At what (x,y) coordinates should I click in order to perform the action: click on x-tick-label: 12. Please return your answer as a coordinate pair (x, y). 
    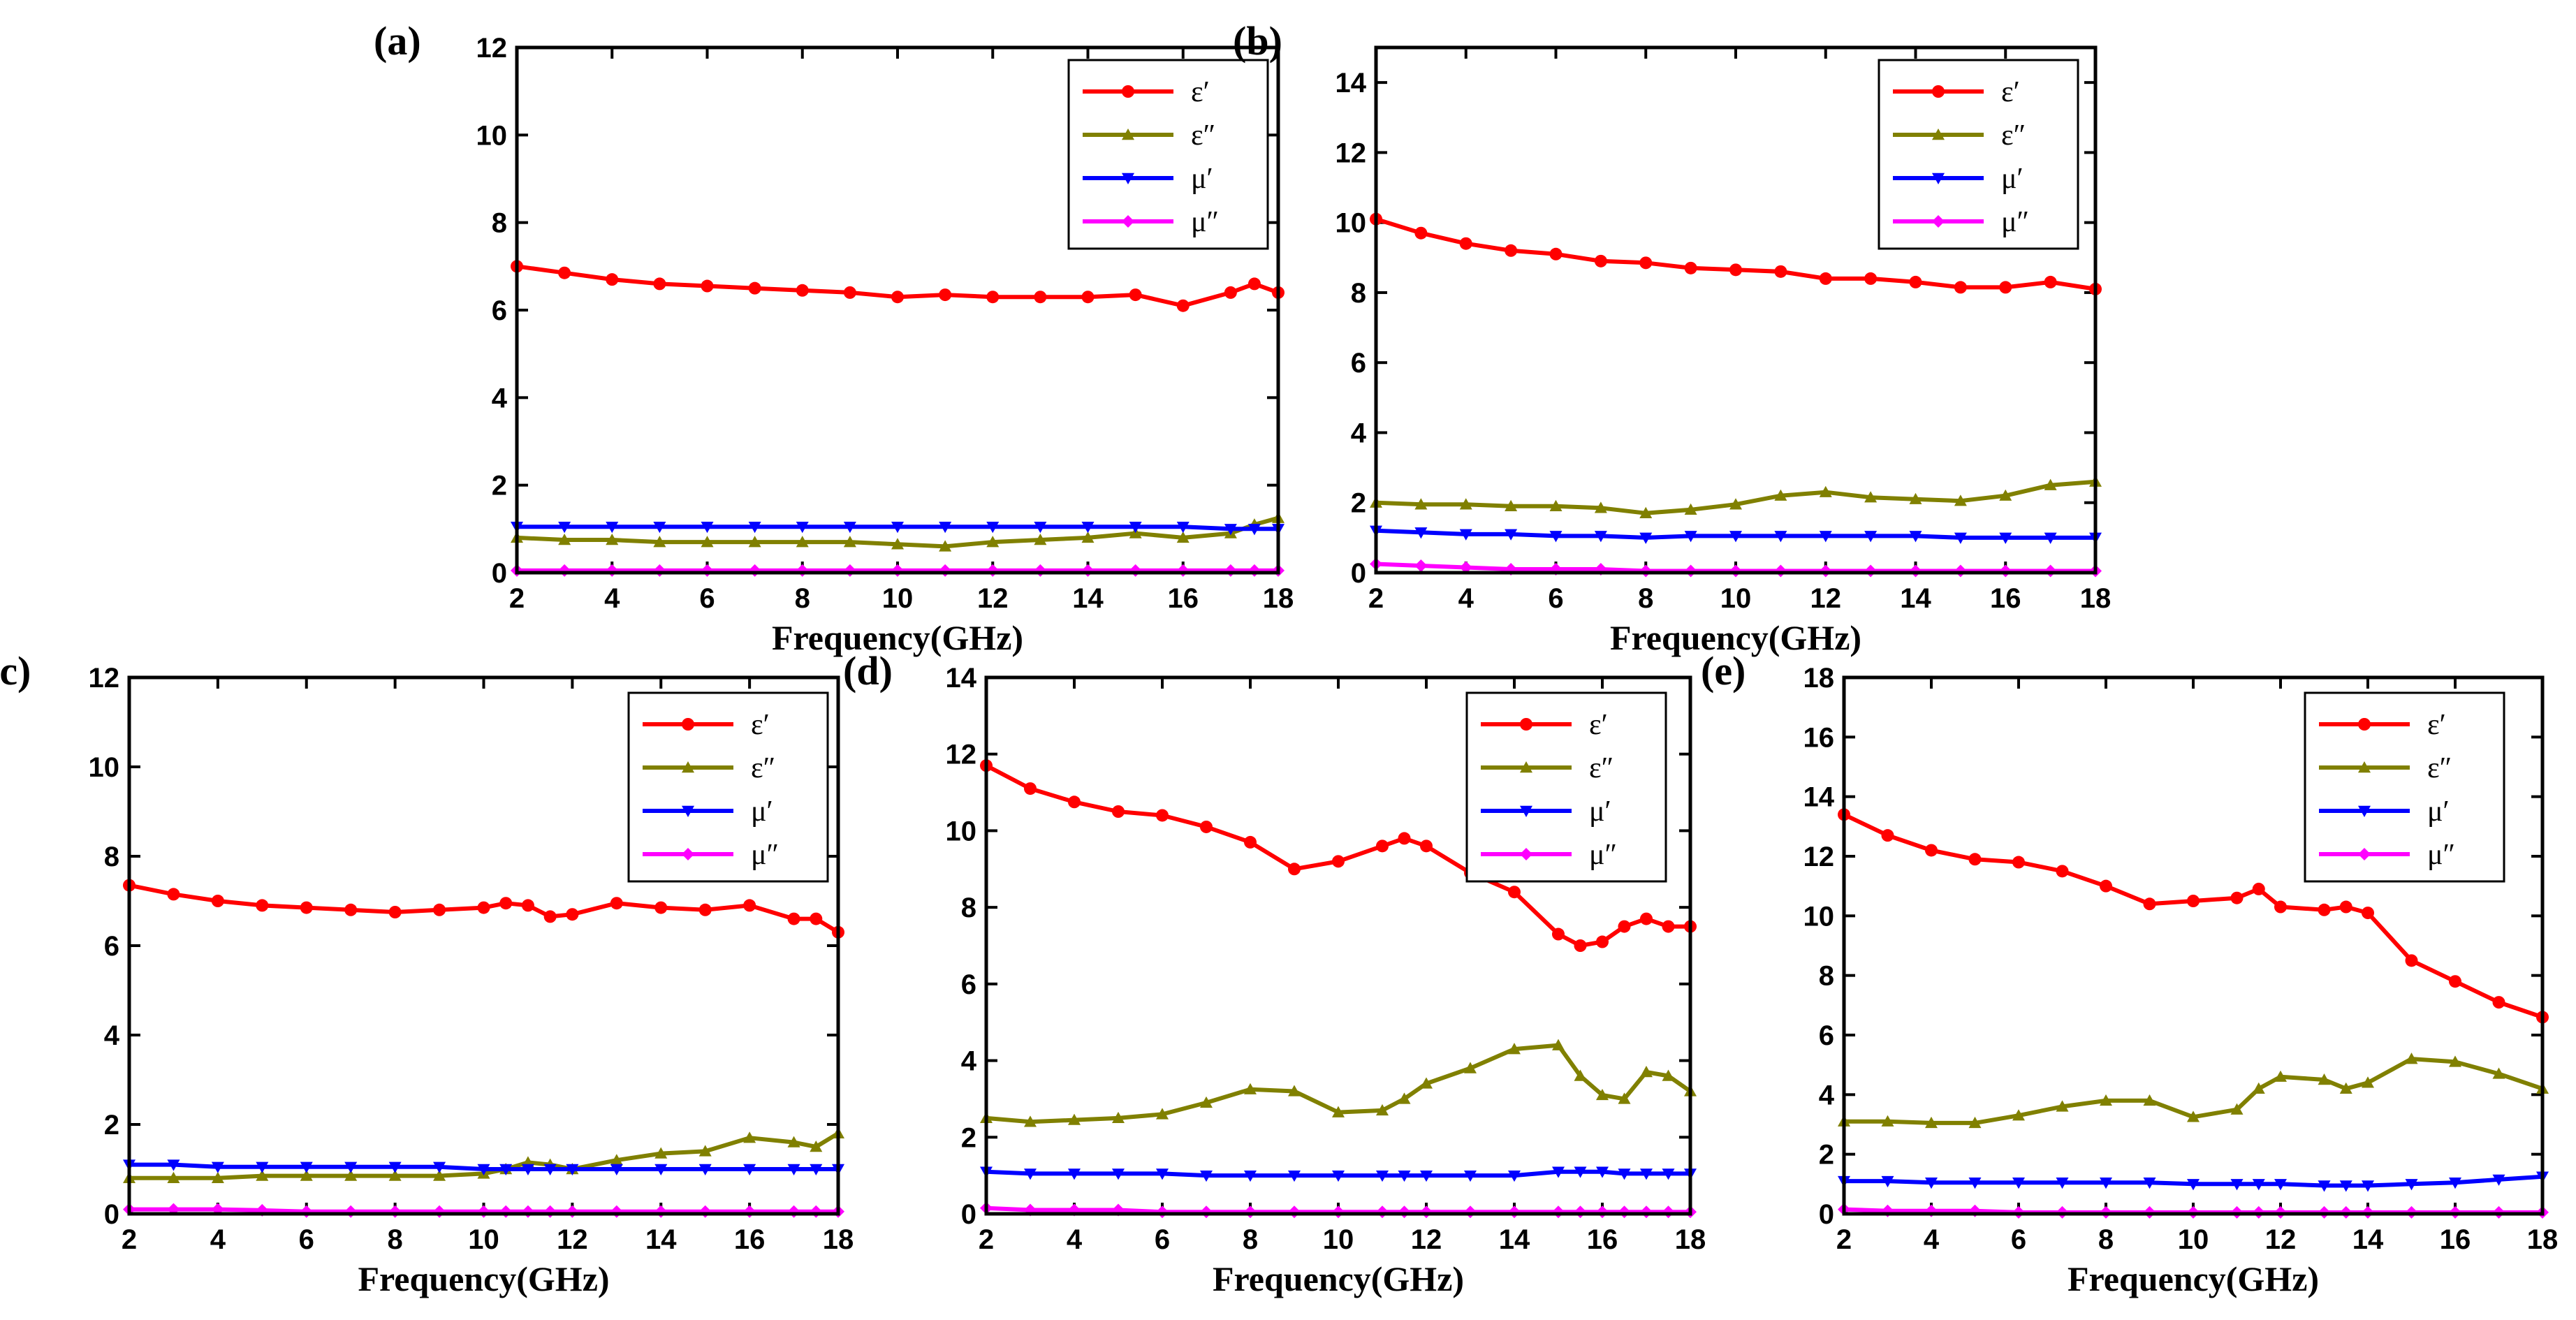
    Looking at the image, I should click on (1426, 1239).